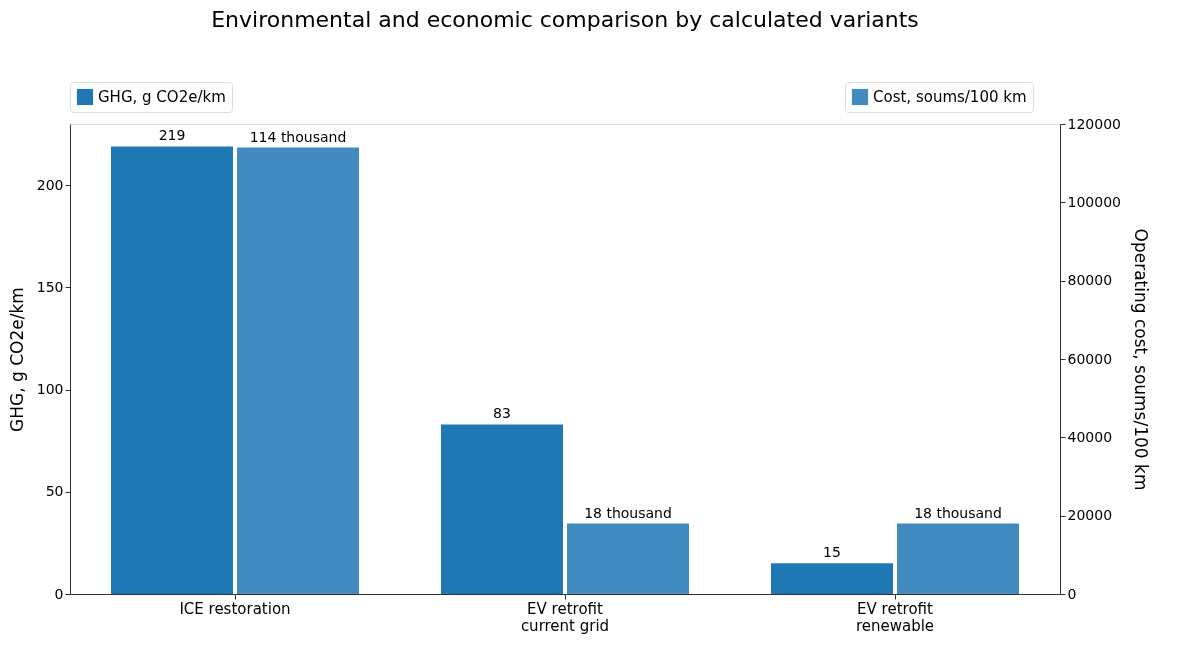 This screenshot has width=1202, height=647. Describe the element at coordinates (235, 608) in the screenshot. I see `x-tick-label: ICE restoration` at that location.